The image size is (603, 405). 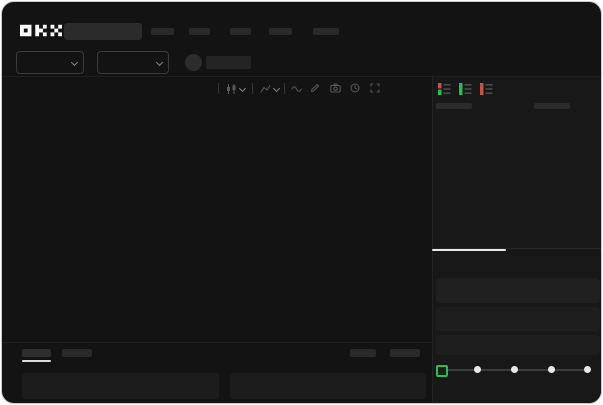 I want to click on indicators-button, so click(x=265, y=88).